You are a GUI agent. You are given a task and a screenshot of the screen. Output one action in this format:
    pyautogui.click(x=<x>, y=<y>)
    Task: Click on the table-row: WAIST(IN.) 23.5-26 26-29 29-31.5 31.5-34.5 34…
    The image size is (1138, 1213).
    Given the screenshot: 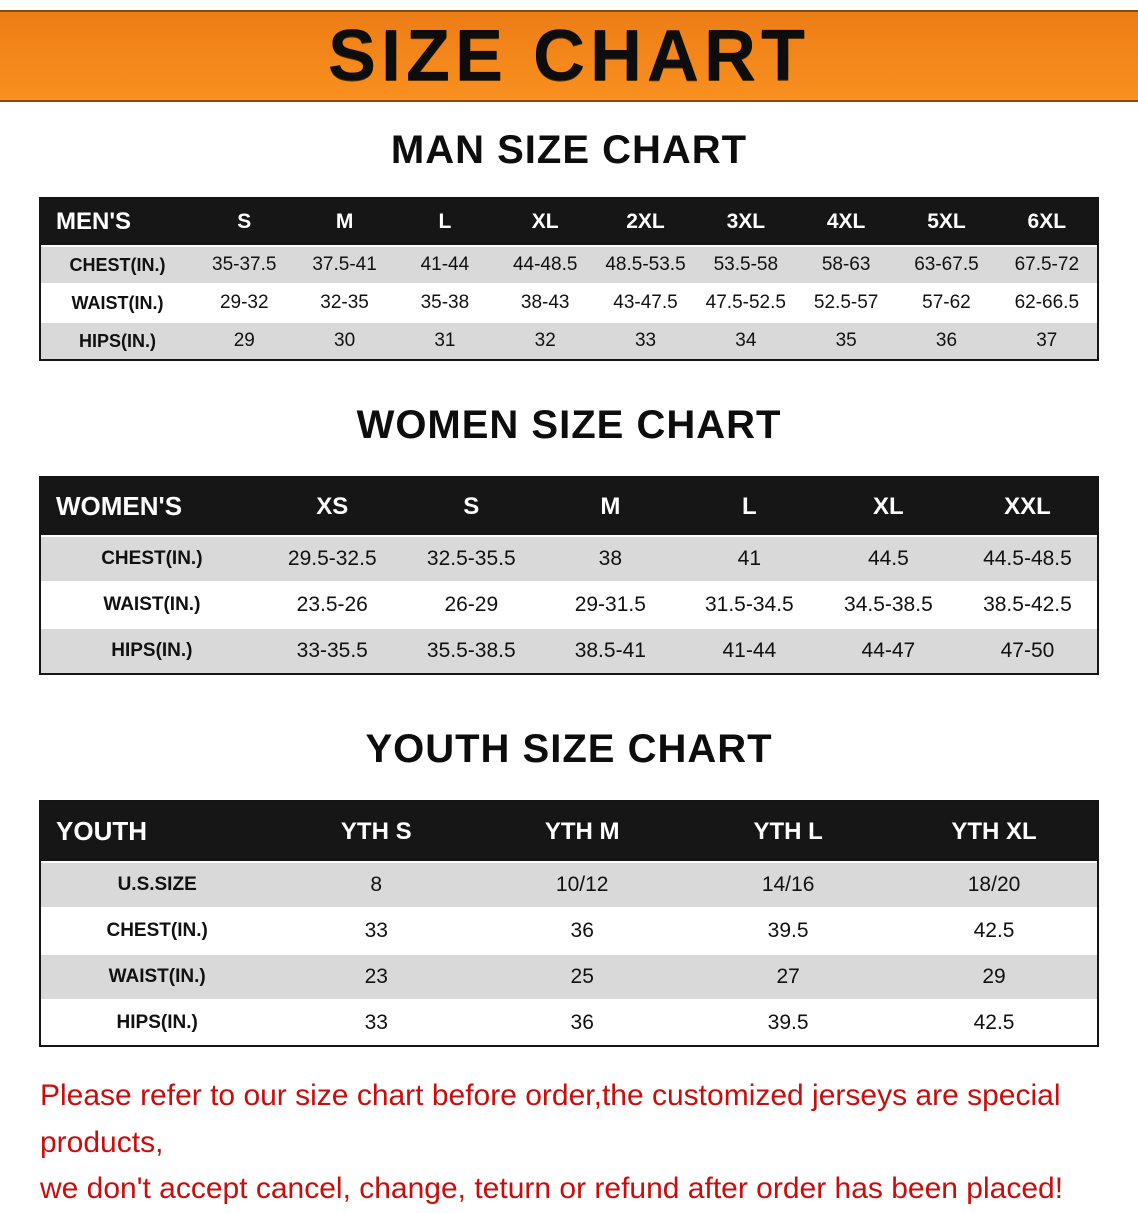 What is the action you would take?
    pyautogui.click(x=569, y=606)
    